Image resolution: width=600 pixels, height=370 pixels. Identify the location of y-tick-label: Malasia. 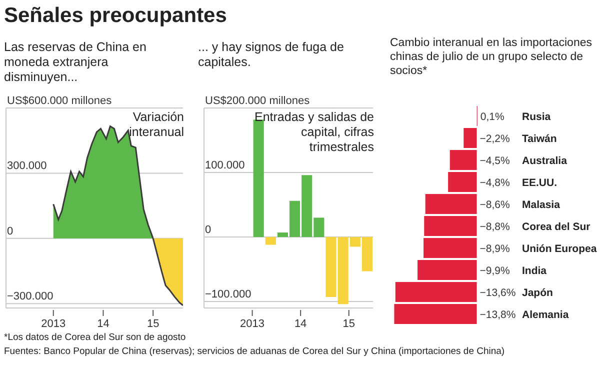
(541, 205).